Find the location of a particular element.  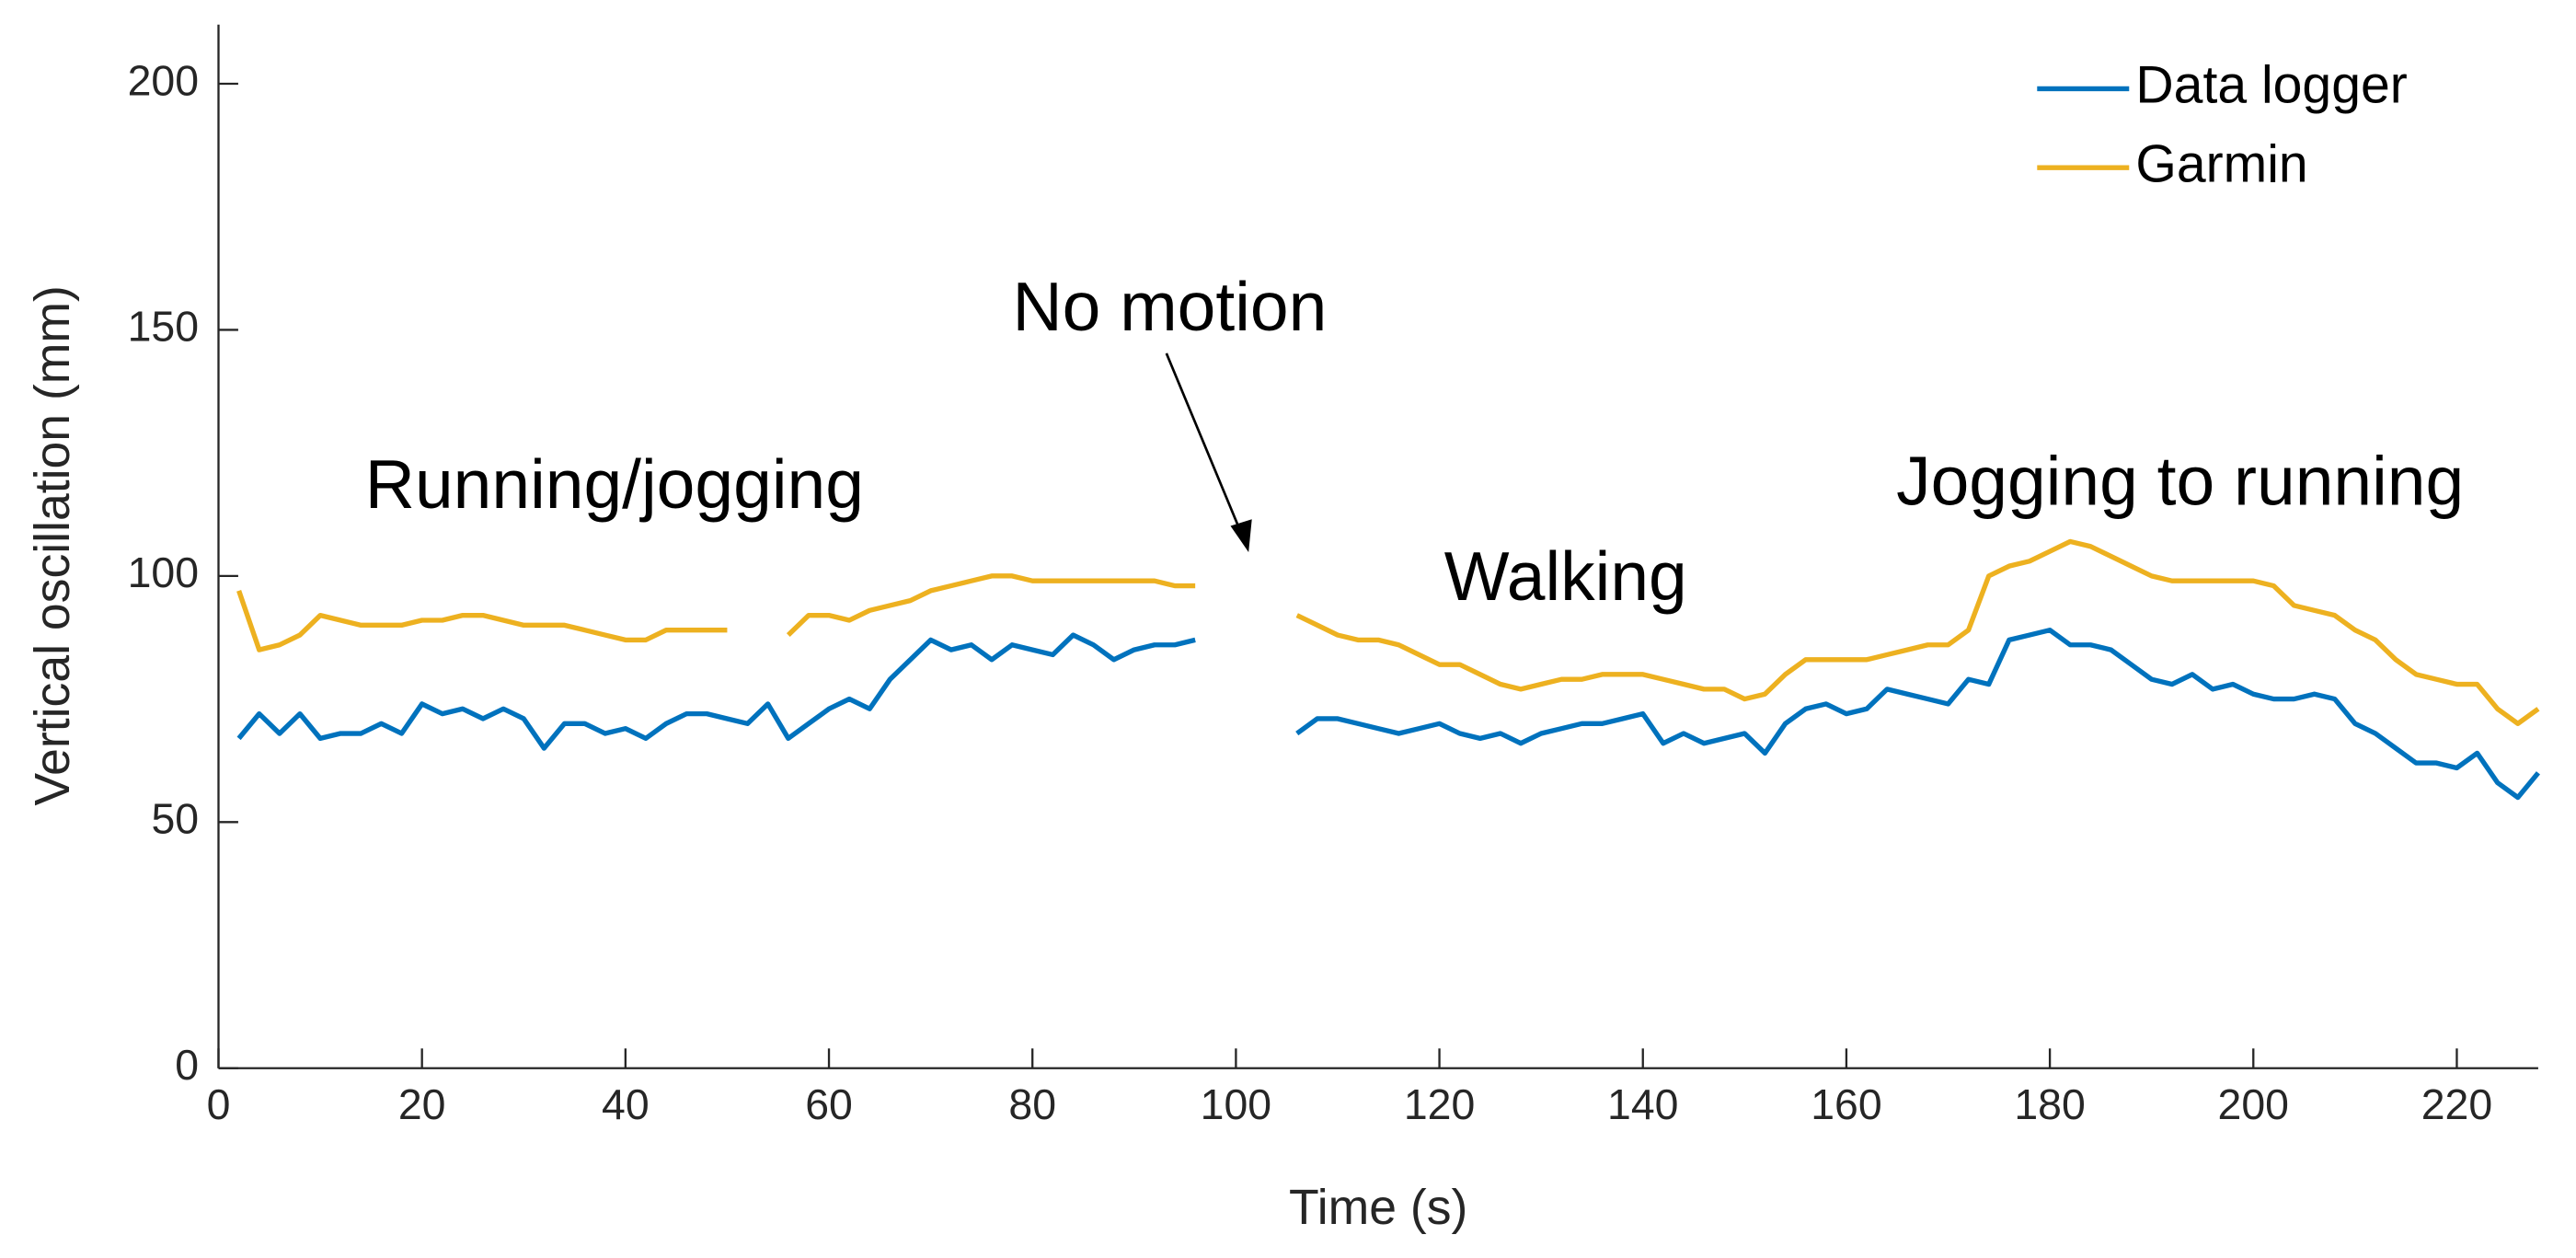

legend-label: Data logger is located at coordinates (2271, 85).